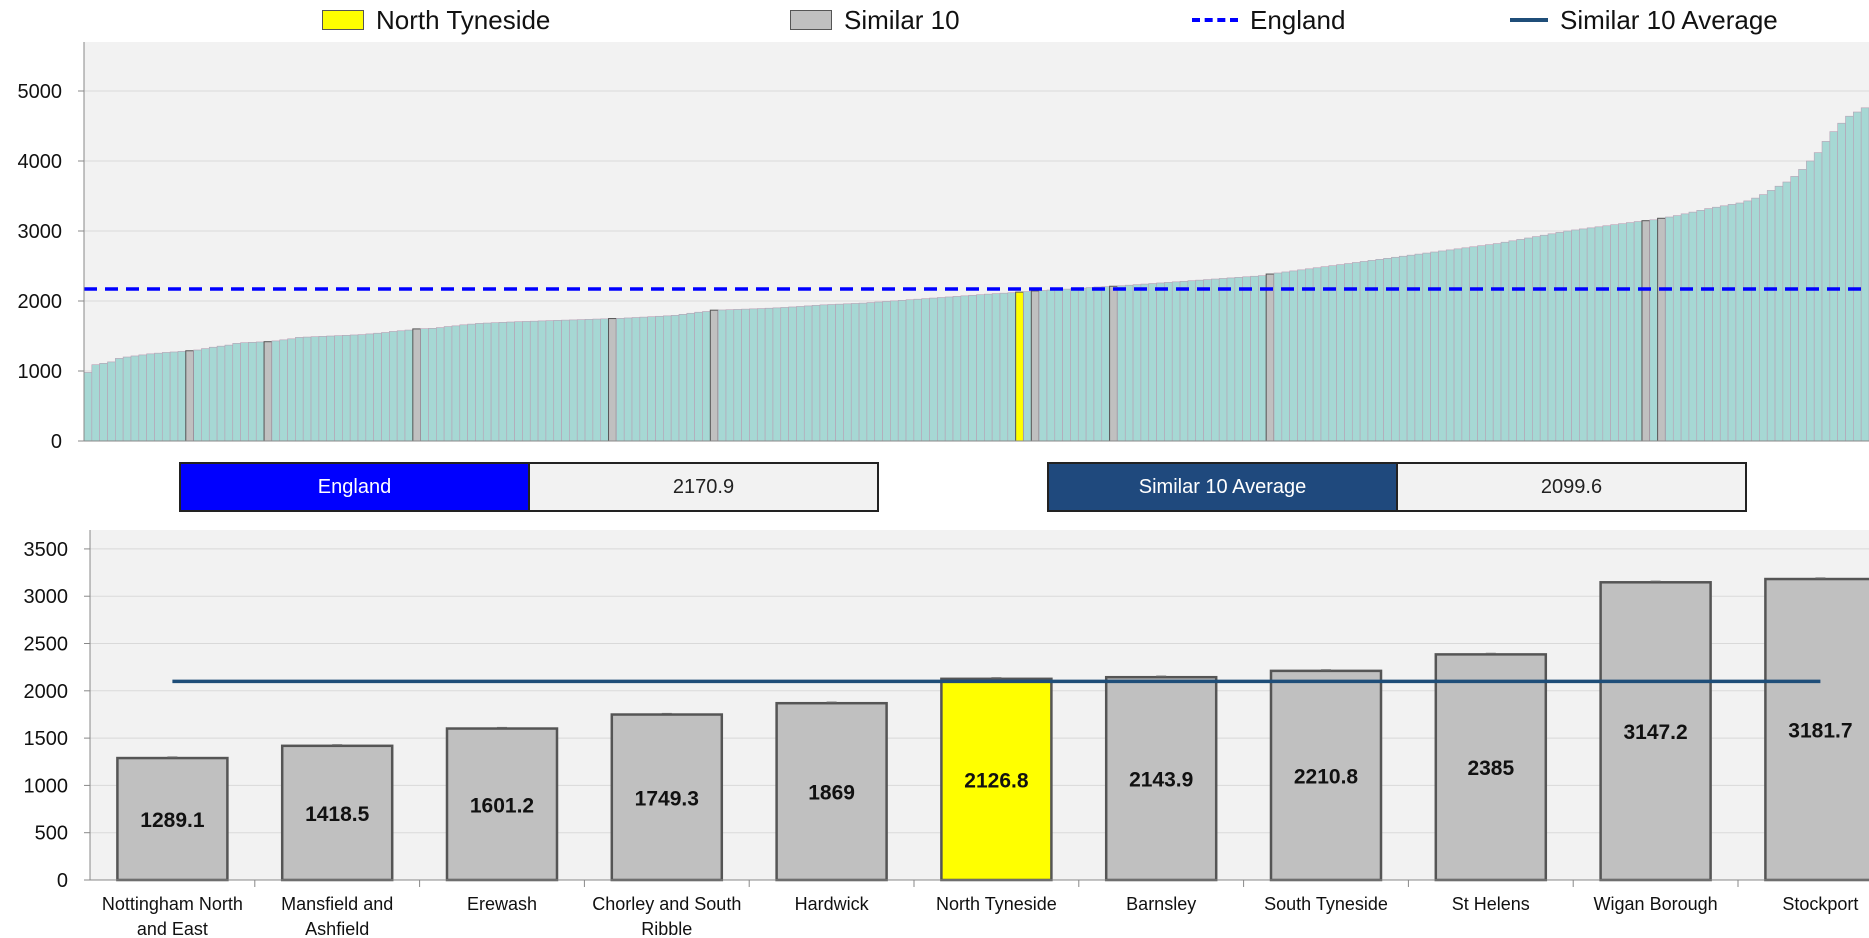 The width and height of the screenshot is (1869, 938). I want to click on legend-item-similar-10: Similar 10, so click(875, 20).